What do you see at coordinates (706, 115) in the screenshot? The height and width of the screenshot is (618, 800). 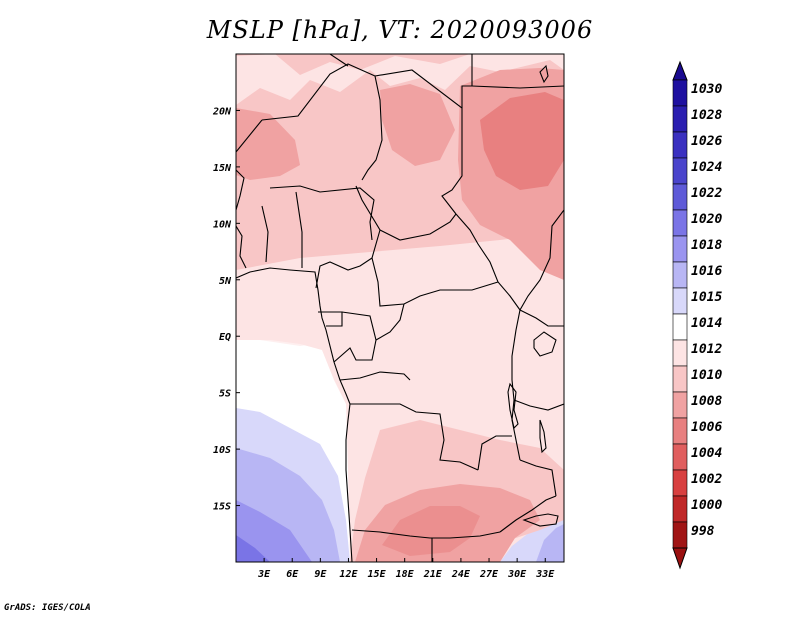 I see `colorbar-label: 1028` at bounding box center [706, 115].